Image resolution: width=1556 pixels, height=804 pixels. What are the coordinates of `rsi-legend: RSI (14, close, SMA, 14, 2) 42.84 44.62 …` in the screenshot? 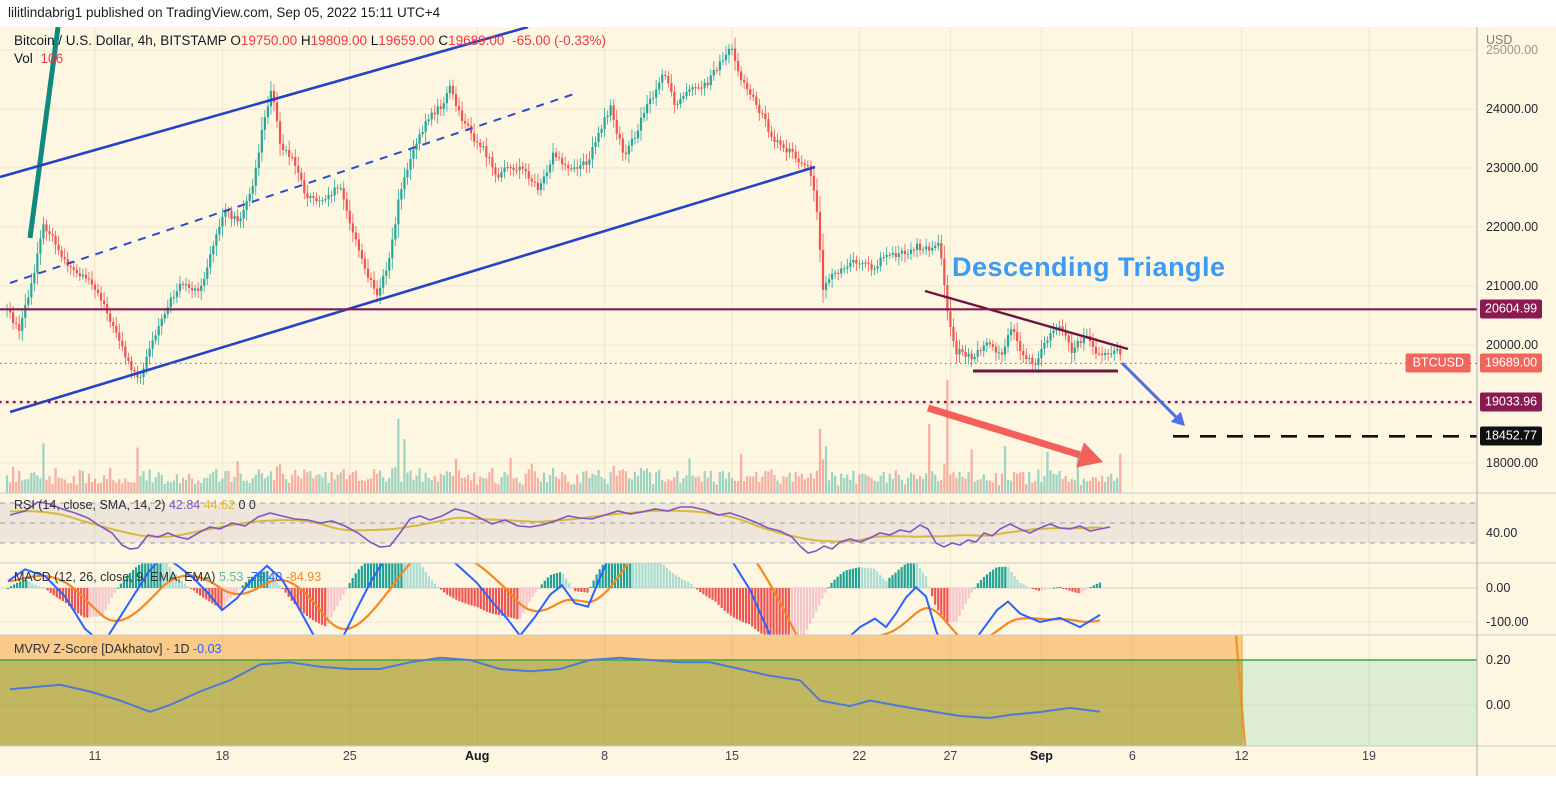 It's located at (135, 505).